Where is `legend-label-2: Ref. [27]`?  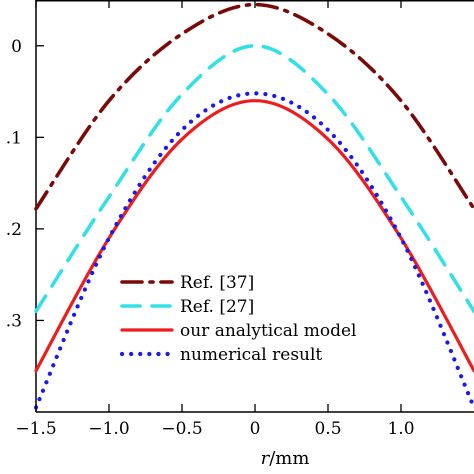 legend-label-2: Ref. [27] is located at coordinates (217, 307).